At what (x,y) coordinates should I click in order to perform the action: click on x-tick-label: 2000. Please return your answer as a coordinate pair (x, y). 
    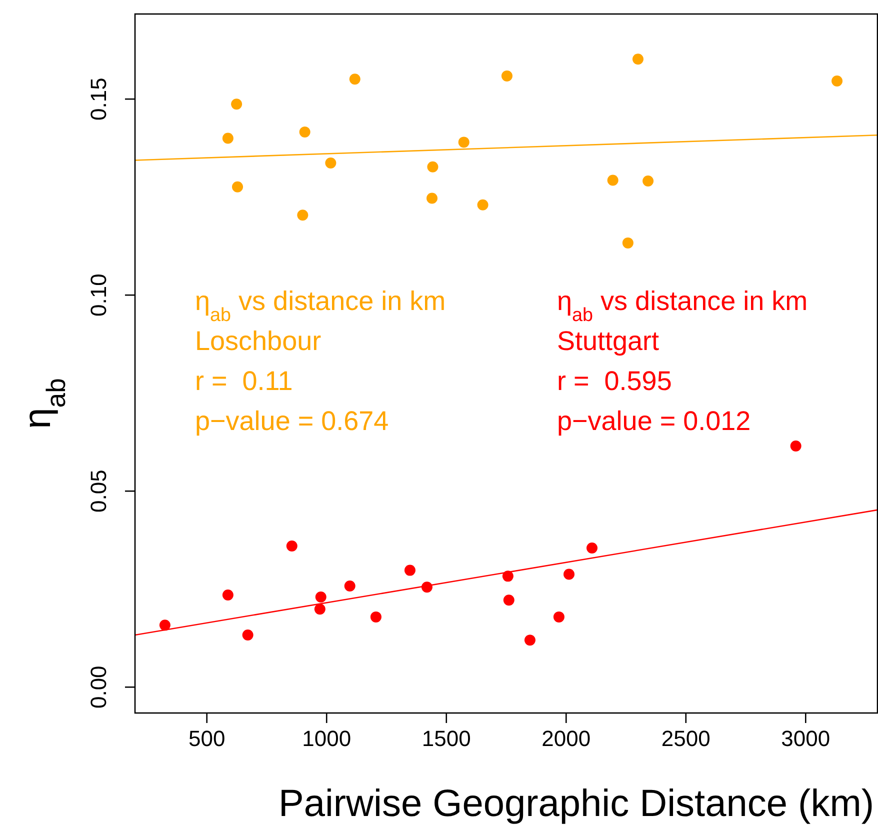
    Looking at the image, I should click on (566, 738).